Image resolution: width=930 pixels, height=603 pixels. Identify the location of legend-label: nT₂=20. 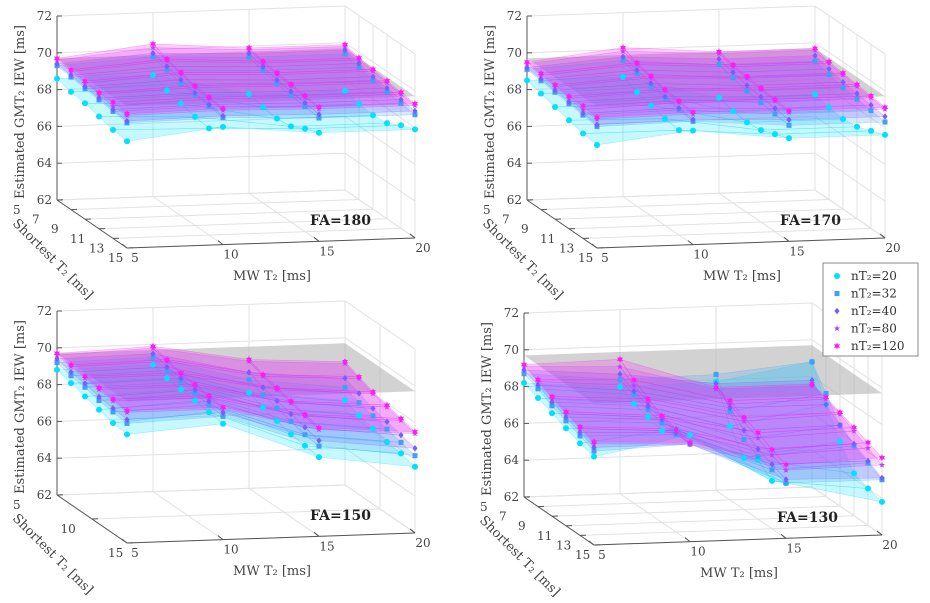
(874, 276).